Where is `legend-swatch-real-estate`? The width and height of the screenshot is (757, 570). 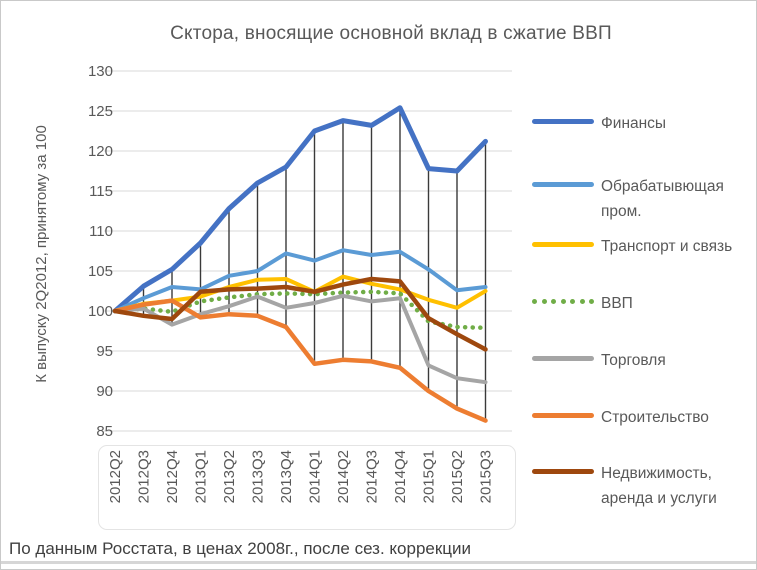 legend-swatch-real-estate is located at coordinates (563, 471).